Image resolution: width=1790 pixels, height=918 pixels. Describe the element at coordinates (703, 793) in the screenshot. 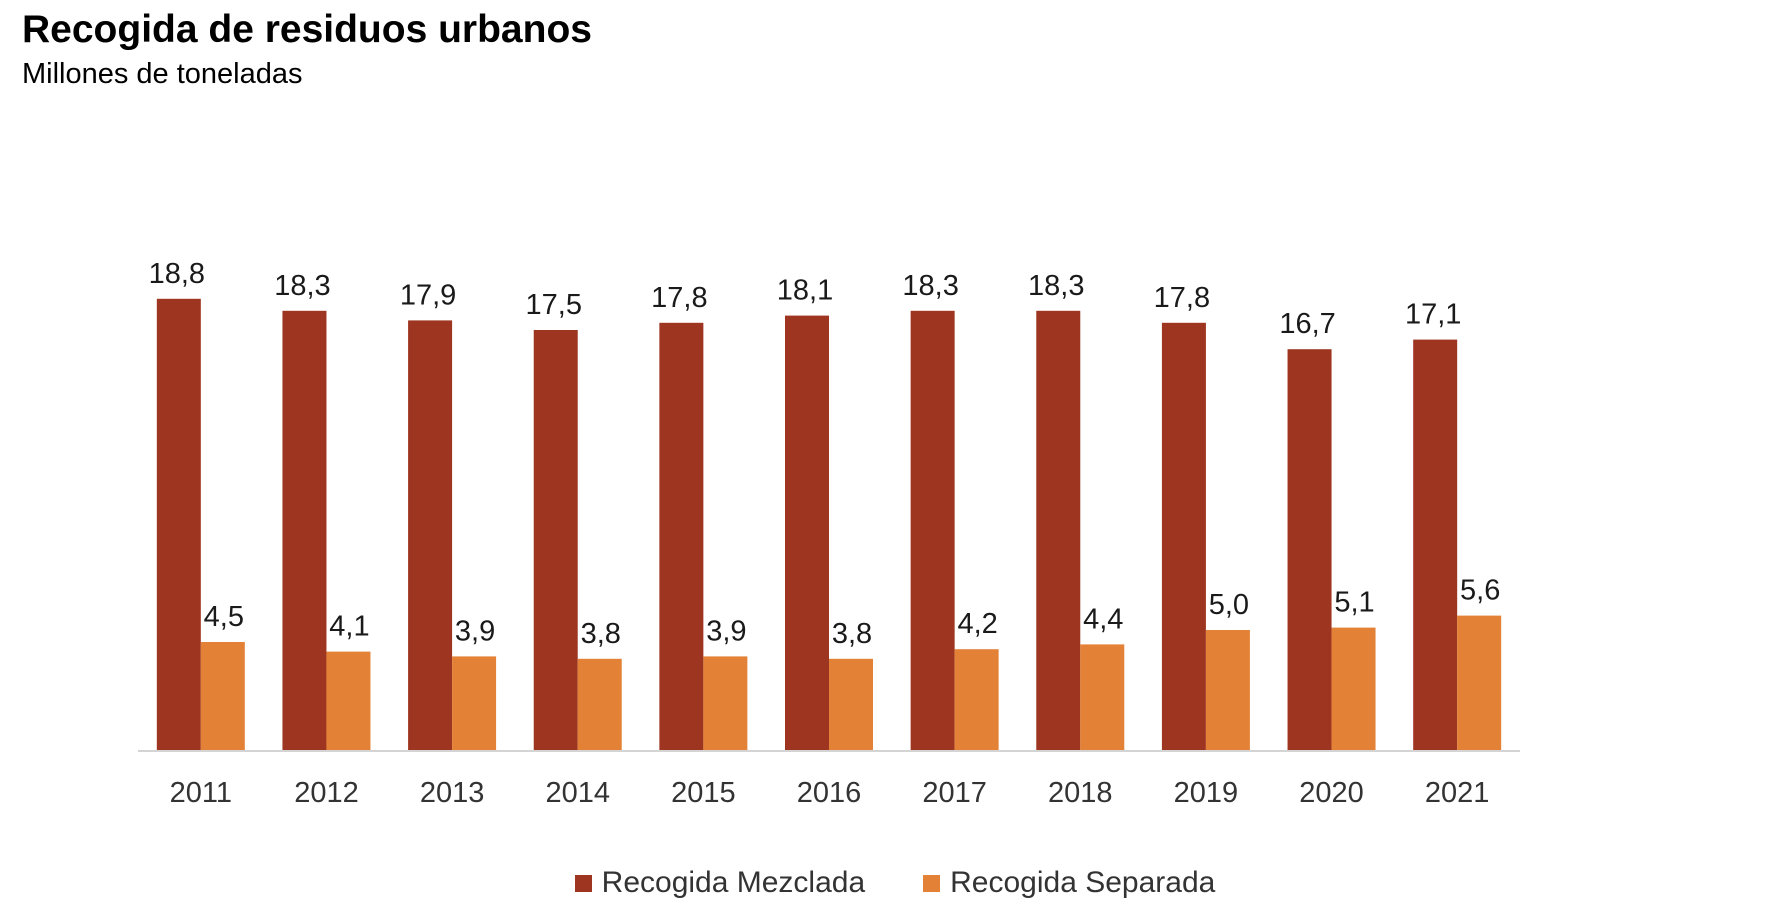

I see `x-tick-label-2015: 2015` at that location.